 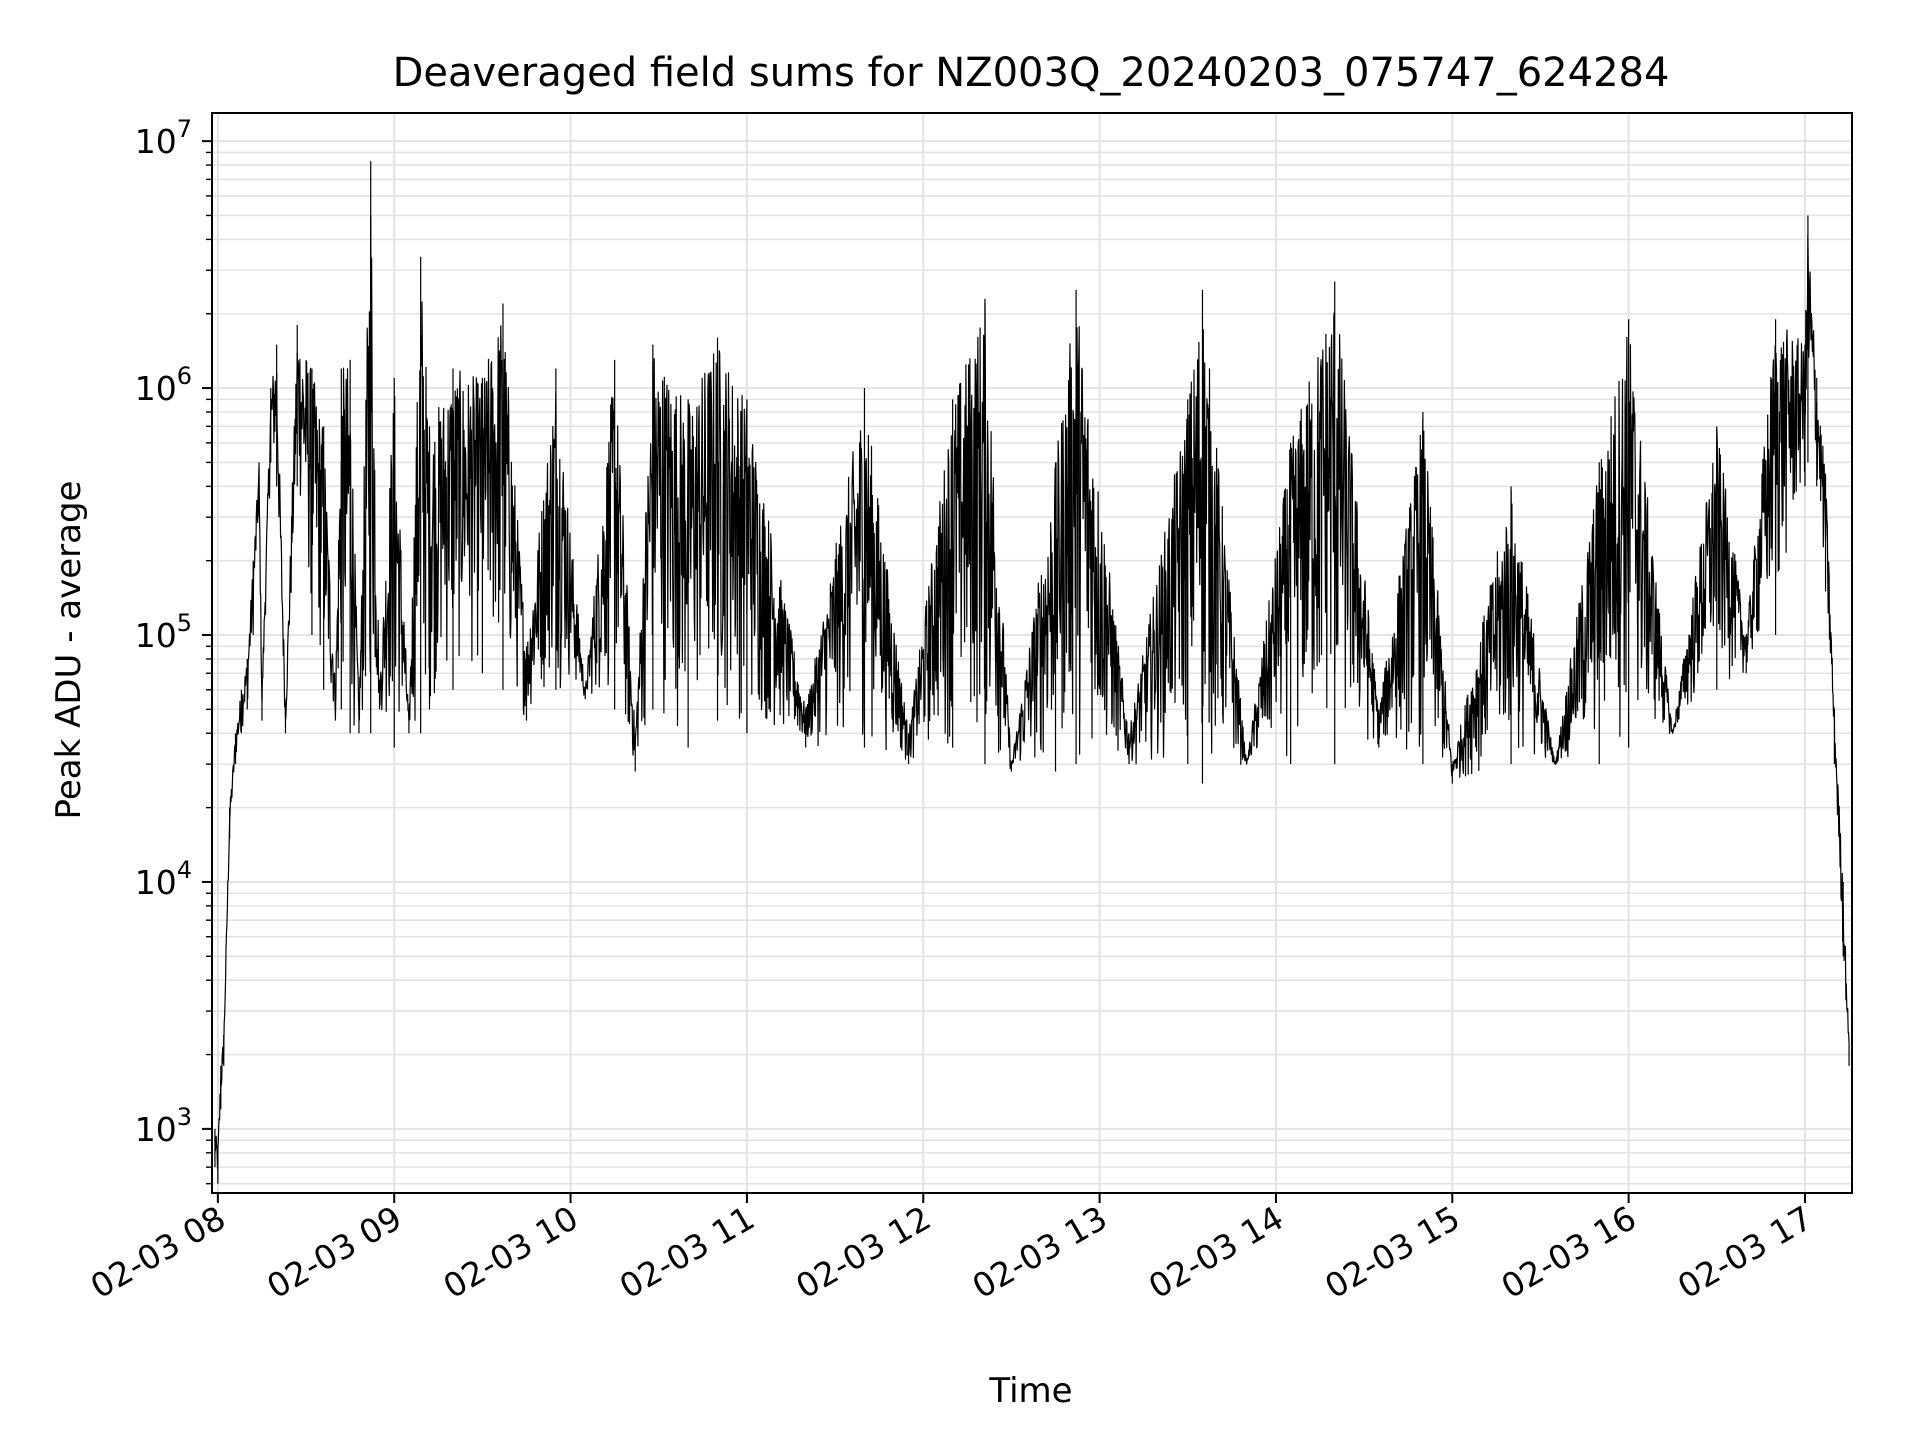 What do you see at coordinates (69, 650) in the screenshot?
I see `y-axis-label: Peak ADU - average` at bounding box center [69, 650].